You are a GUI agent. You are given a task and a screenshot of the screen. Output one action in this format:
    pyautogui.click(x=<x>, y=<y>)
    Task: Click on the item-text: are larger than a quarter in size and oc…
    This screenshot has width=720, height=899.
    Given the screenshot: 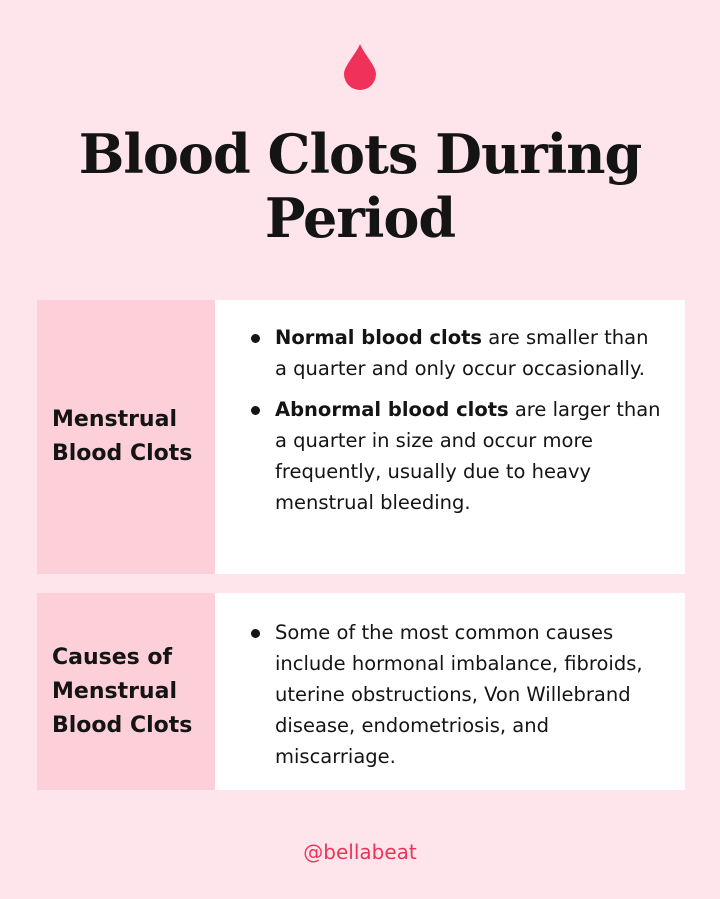 What is the action you would take?
    pyautogui.click(x=468, y=456)
    